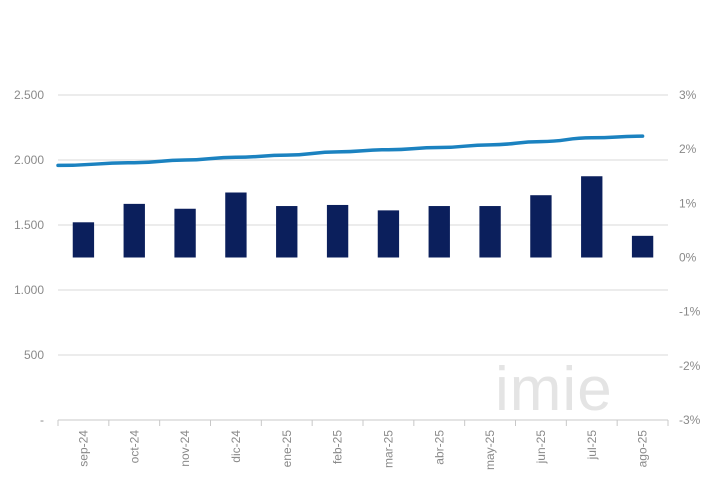  What do you see at coordinates (490, 450) in the screenshot?
I see `x-axis-label-may-25: may-25` at bounding box center [490, 450].